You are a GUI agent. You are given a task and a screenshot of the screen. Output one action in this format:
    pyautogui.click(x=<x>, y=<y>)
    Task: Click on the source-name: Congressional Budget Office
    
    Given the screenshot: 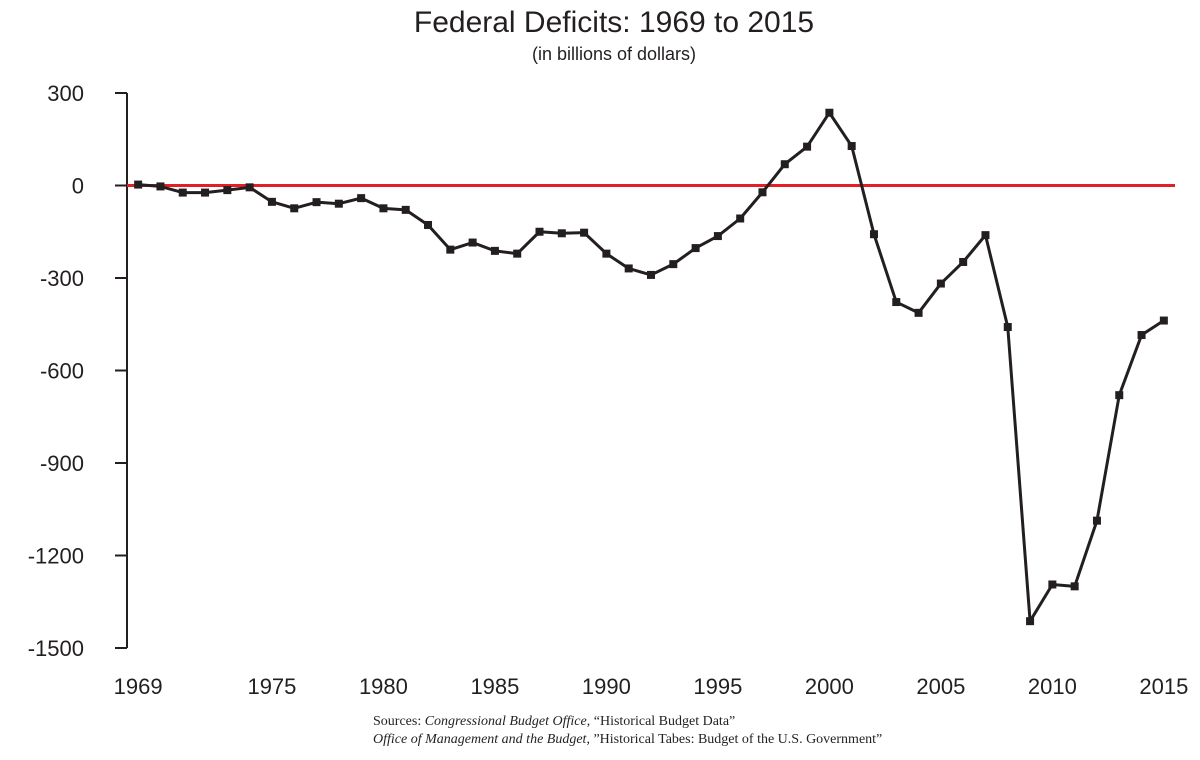 What is the action you would take?
    pyautogui.click(x=506, y=721)
    